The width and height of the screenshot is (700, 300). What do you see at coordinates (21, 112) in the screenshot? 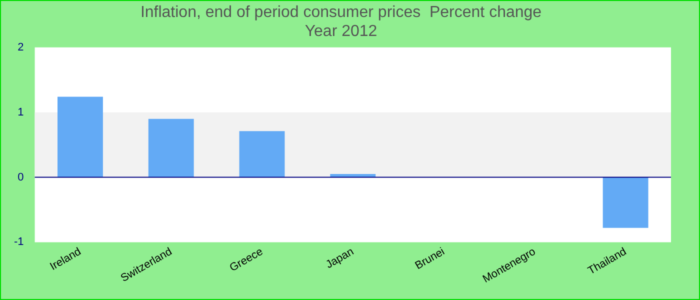
I see `y-tick-label: 1` at bounding box center [21, 112].